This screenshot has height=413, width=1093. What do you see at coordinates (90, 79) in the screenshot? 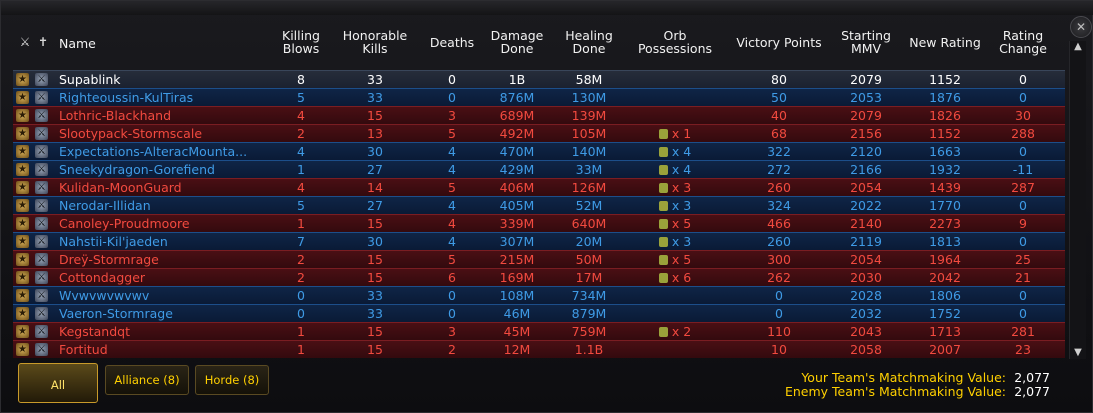
I see `player-name: Supablink` at bounding box center [90, 79].